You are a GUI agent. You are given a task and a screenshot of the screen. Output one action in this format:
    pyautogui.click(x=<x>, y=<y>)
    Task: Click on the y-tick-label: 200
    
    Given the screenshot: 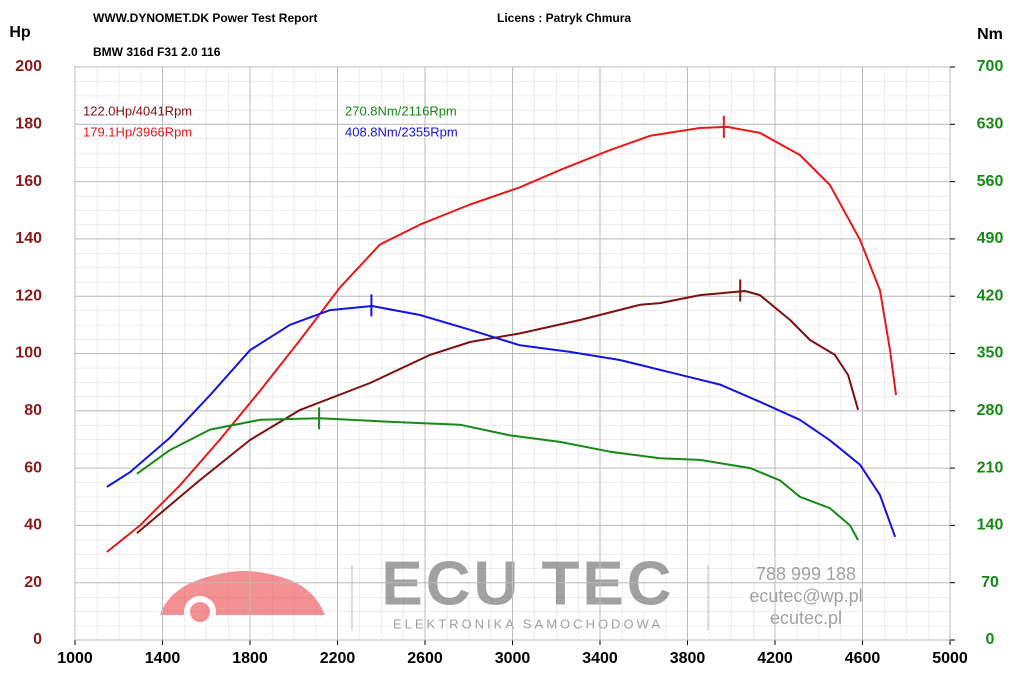 What is the action you would take?
    pyautogui.click(x=28, y=66)
    